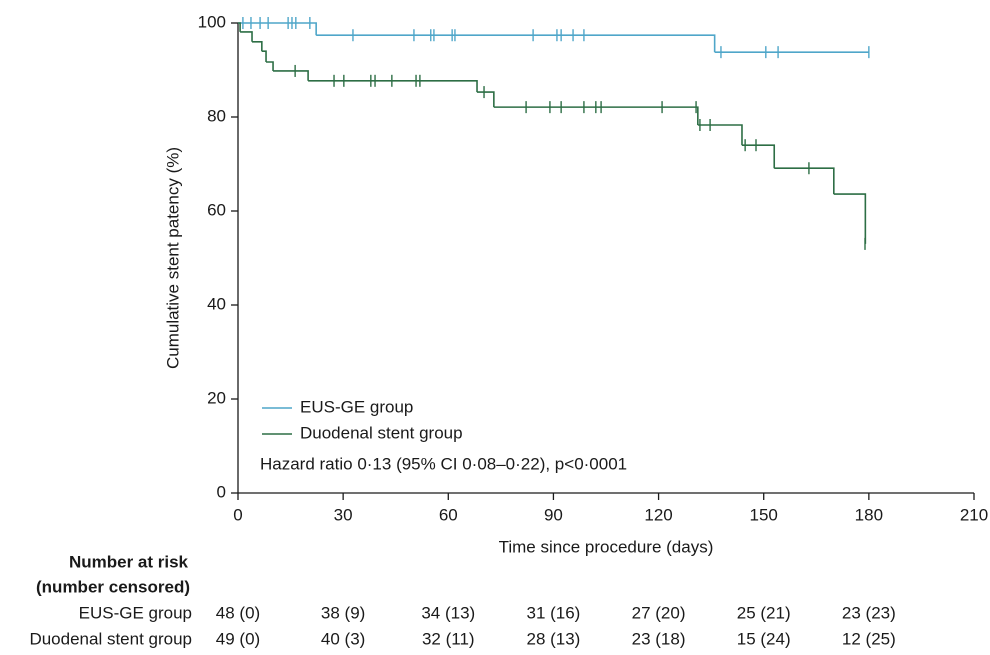 Image resolution: width=990 pixels, height=655 pixels. What do you see at coordinates (238, 612) in the screenshot?
I see `risk-cell: 48 (0)` at bounding box center [238, 612].